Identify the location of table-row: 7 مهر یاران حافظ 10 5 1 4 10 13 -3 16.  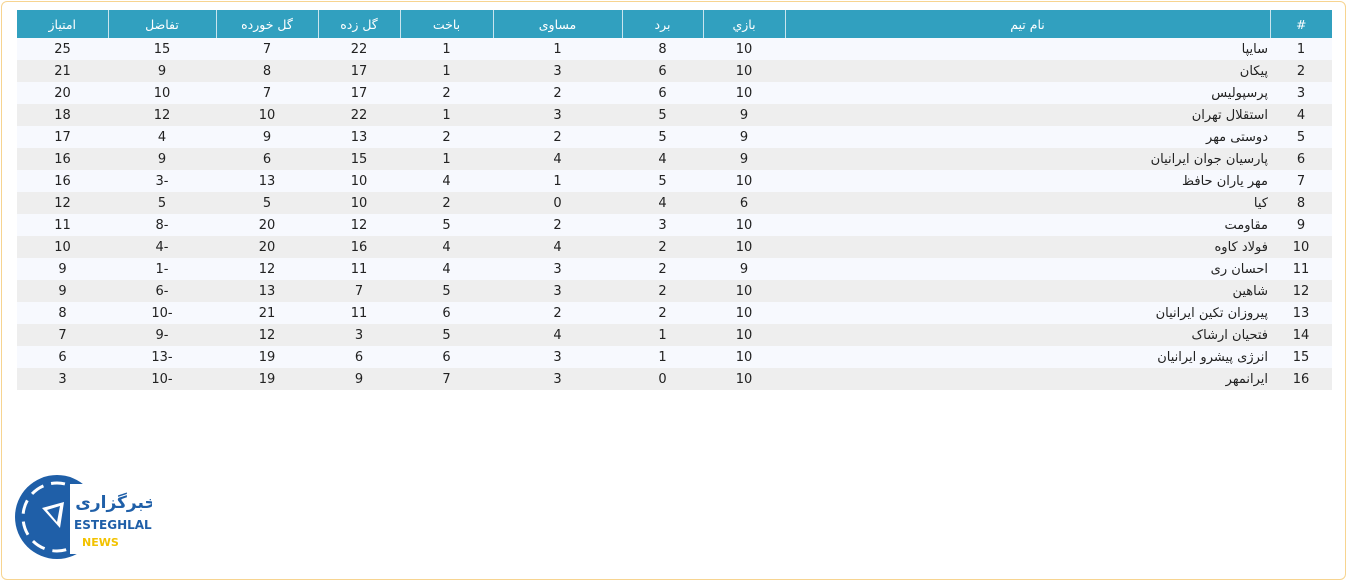
(674, 181).